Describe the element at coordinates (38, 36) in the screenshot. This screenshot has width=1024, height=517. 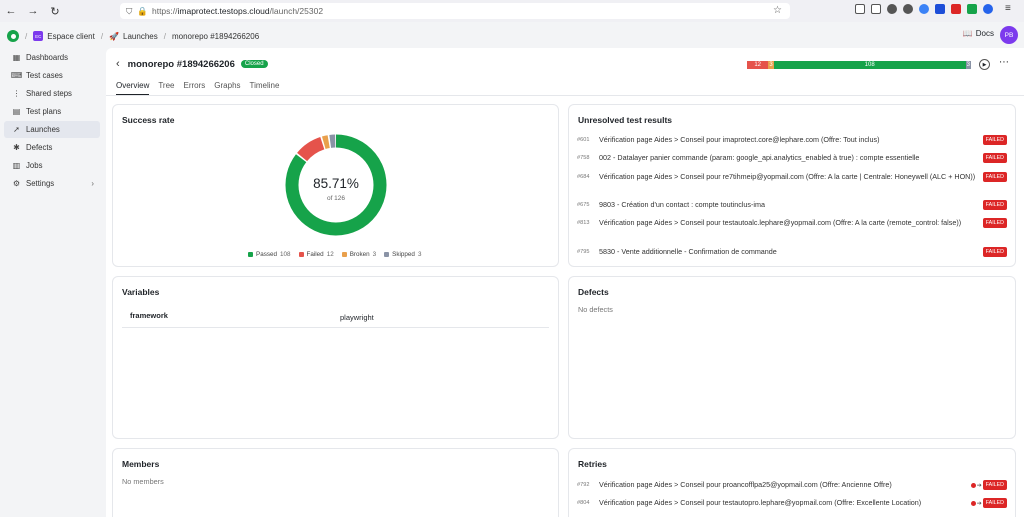
I see `org-badge: EC` at that location.